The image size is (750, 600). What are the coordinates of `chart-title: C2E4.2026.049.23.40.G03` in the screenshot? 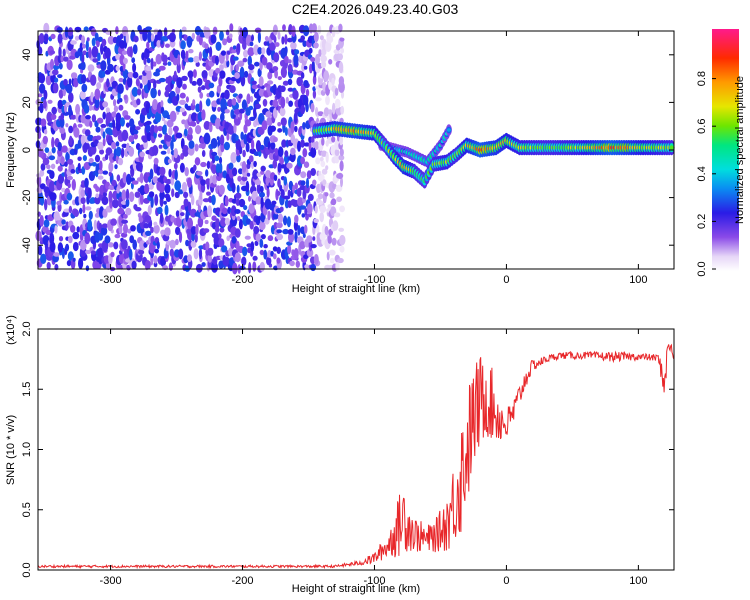 It's located at (375, 9).